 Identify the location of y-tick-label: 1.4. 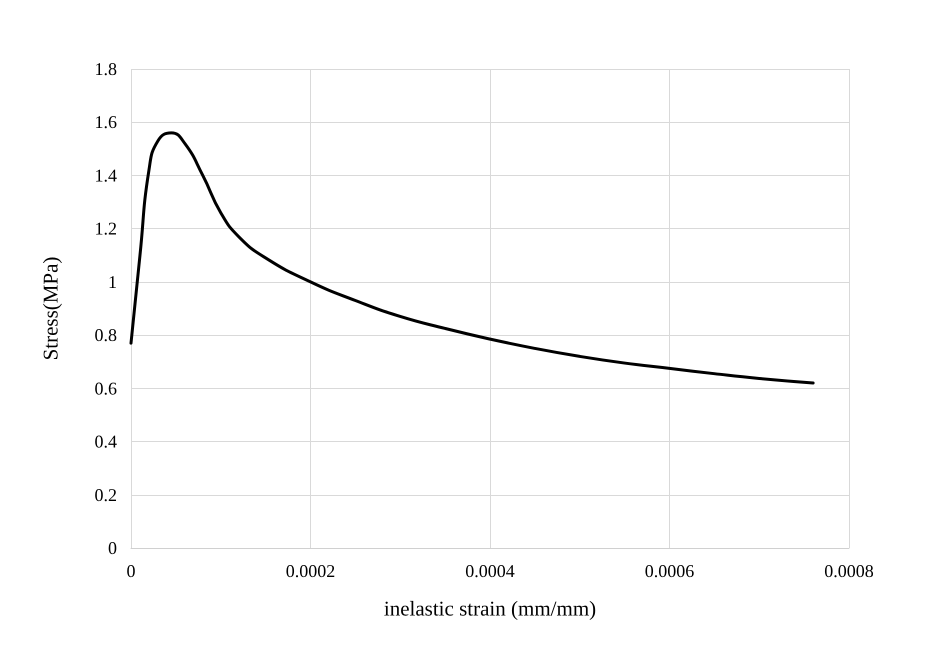
(105, 175).